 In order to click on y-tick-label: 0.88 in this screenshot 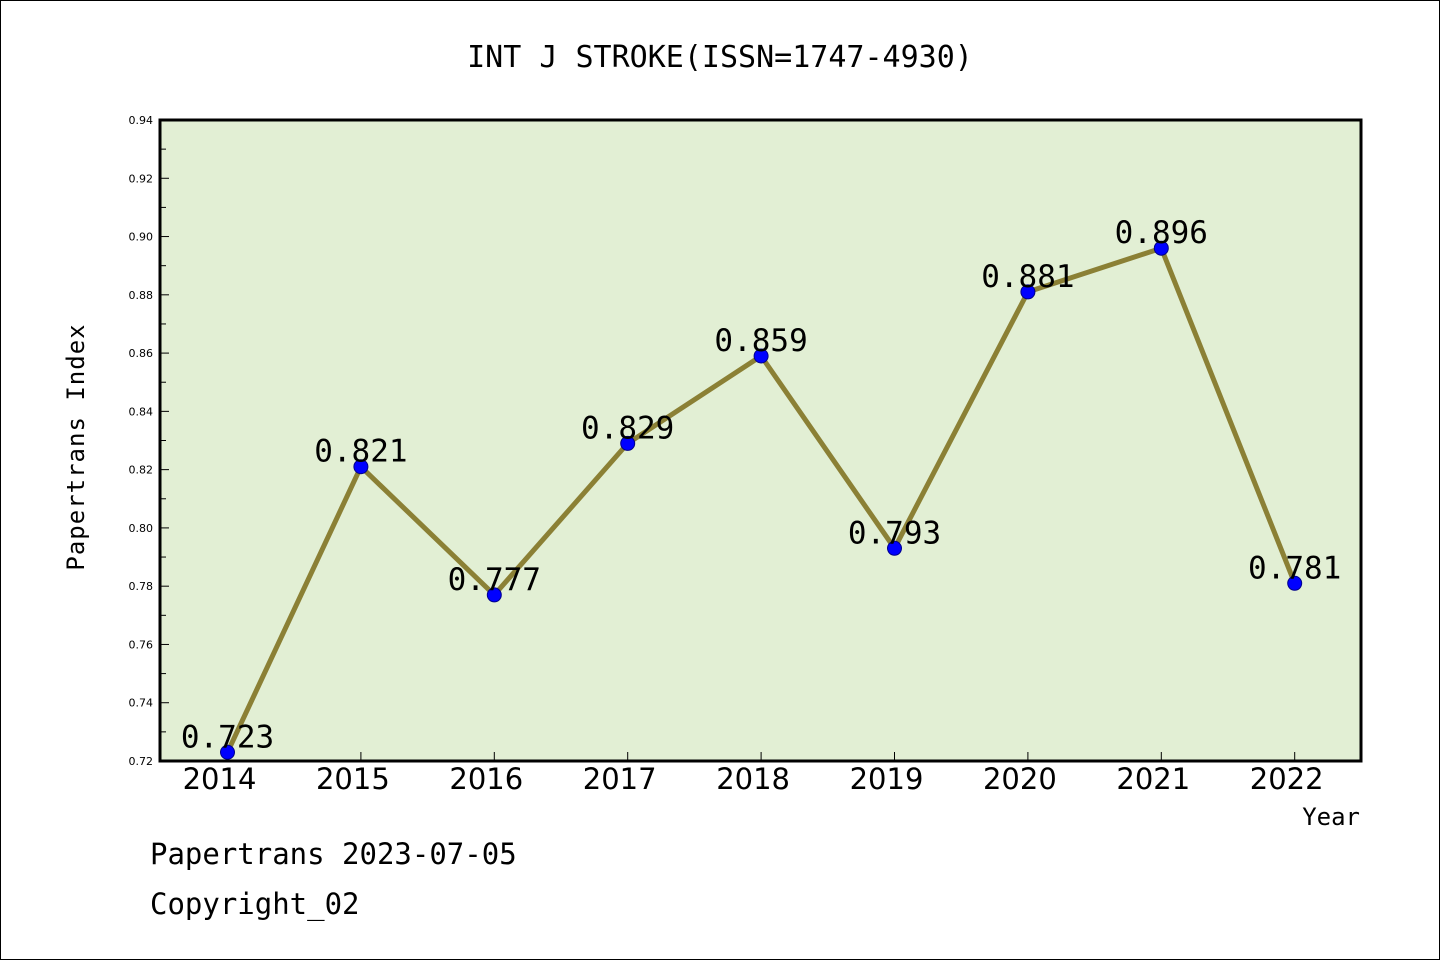, I will do `click(141, 295)`.